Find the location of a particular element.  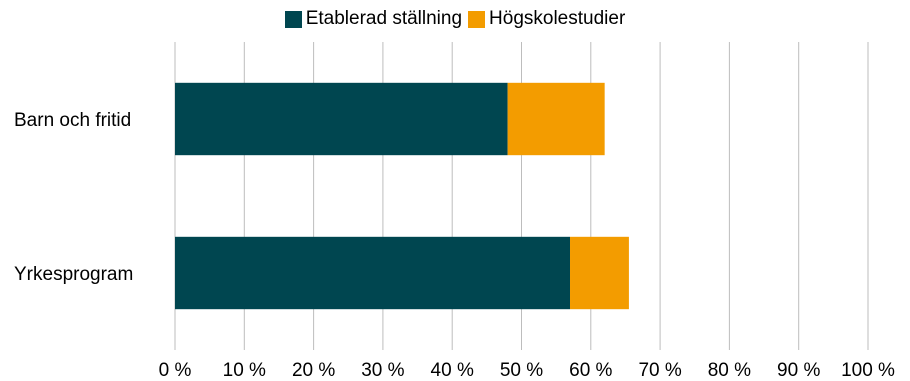

category-label: Yrkesprogram is located at coordinates (73, 274).